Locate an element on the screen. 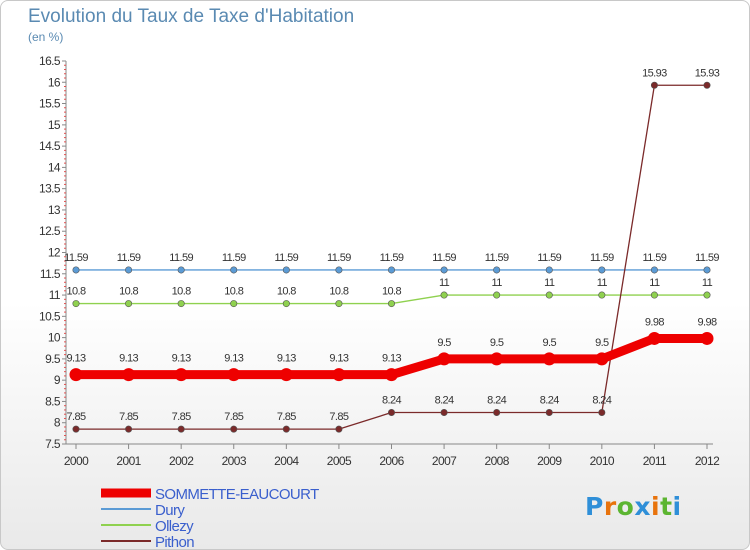 The height and width of the screenshot is (550, 750). y-tick-label: 7.5 is located at coordinates (53, 444).